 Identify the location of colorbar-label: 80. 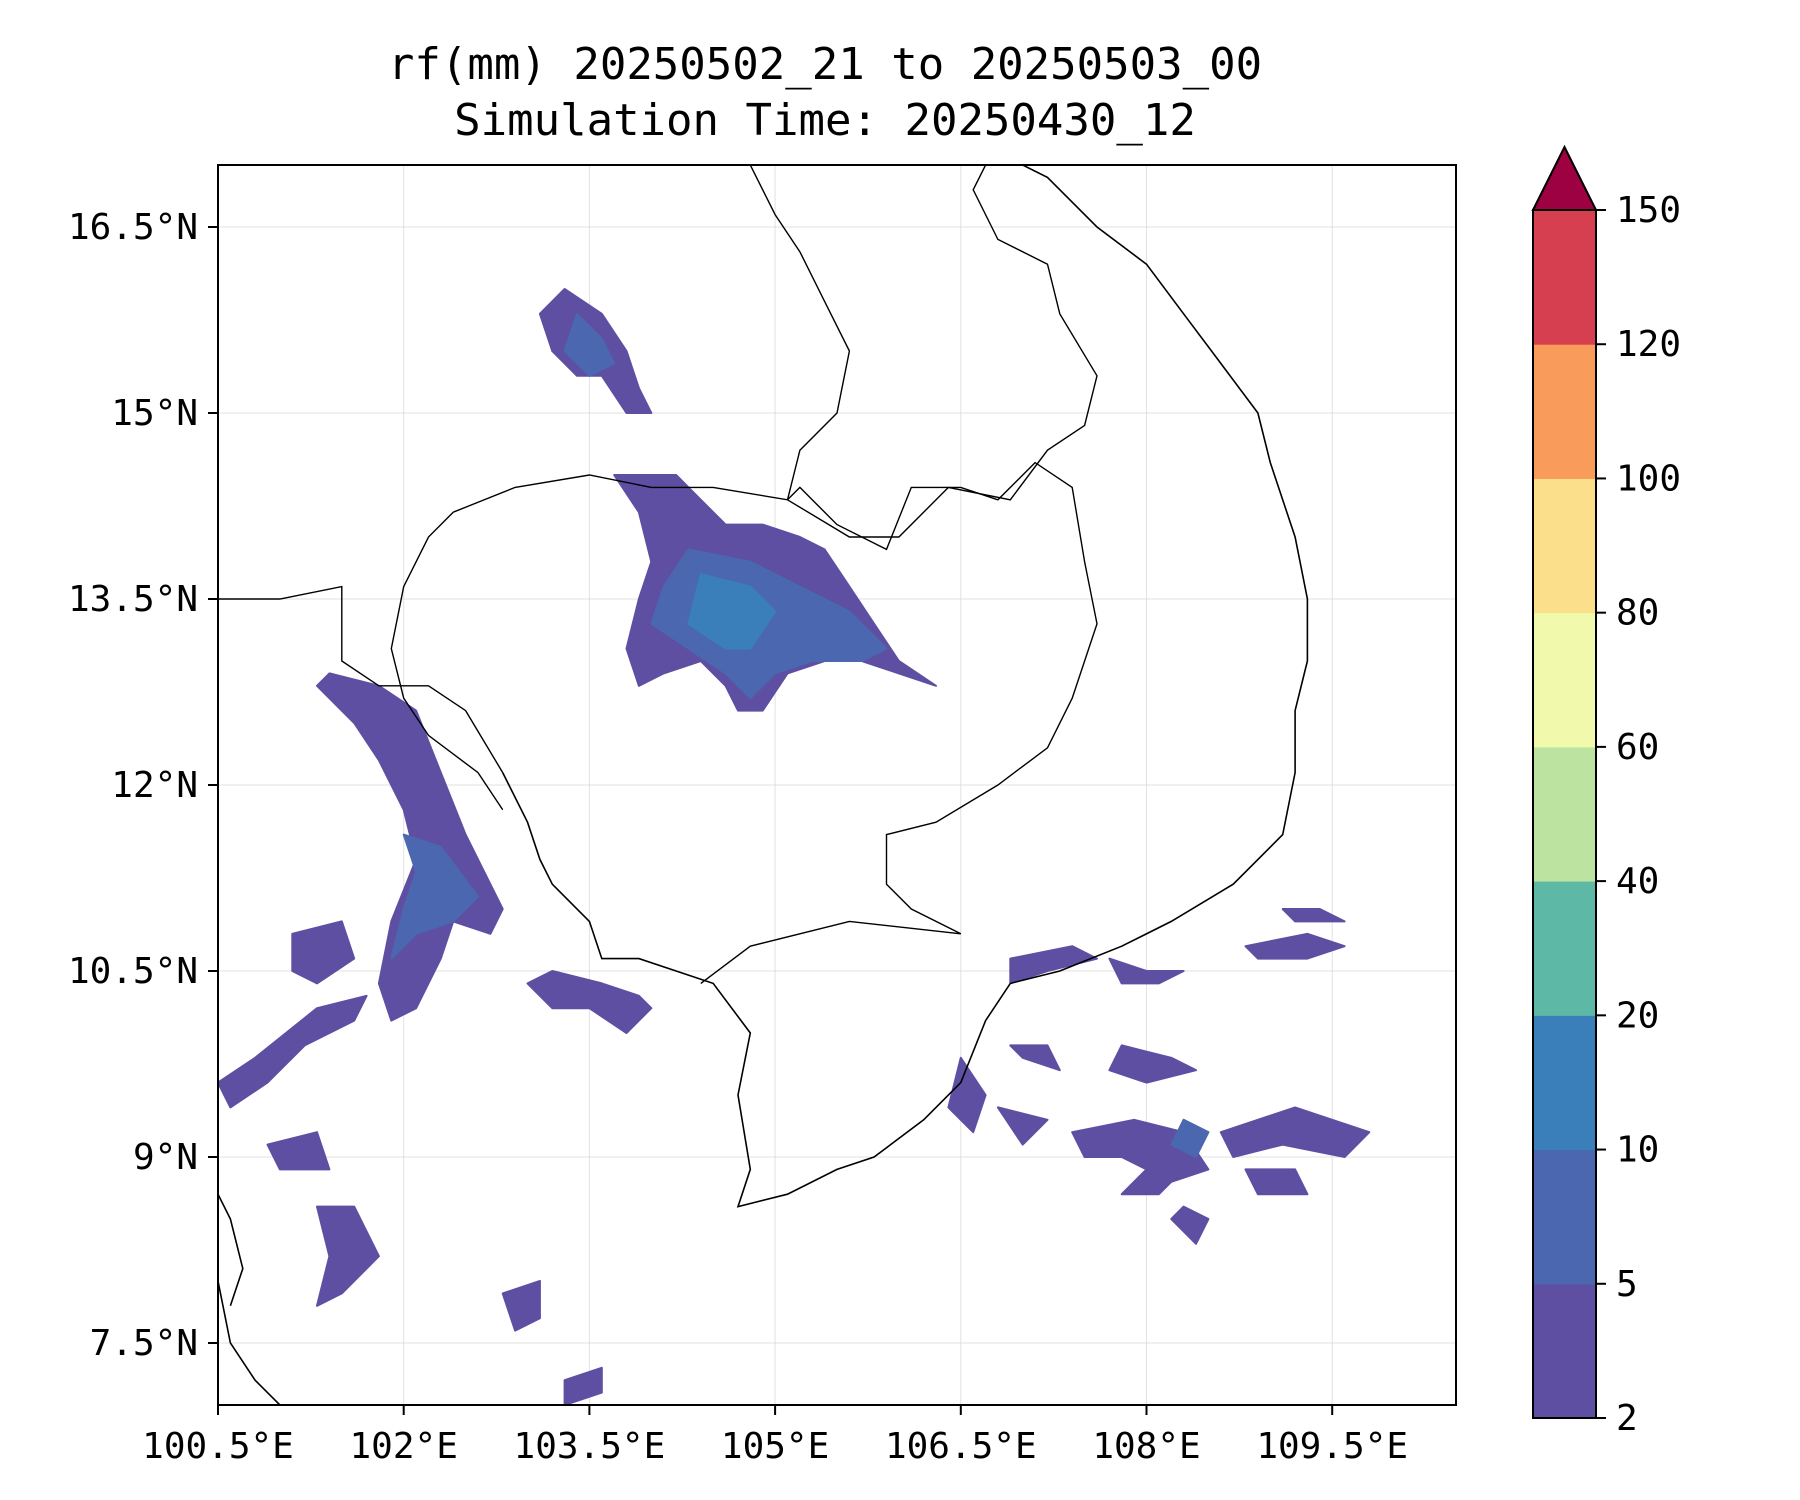
(1637, 613).